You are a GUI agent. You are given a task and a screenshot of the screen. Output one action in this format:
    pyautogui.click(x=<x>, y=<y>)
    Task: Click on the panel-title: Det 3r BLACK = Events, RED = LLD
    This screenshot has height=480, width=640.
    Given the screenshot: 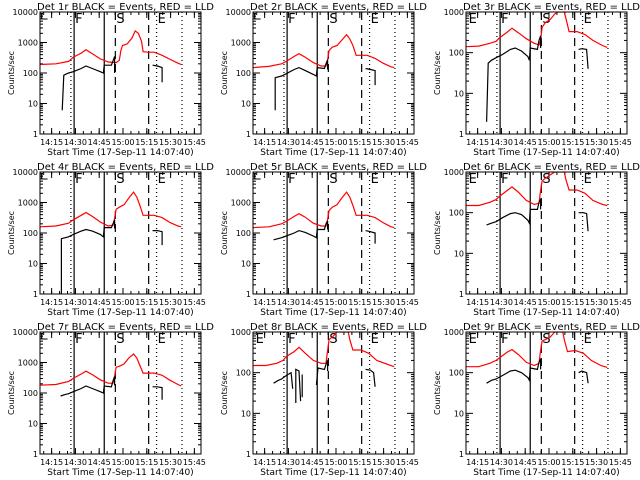 What is the action you would take?
    pyautogui.click(x=551, y=7)
    